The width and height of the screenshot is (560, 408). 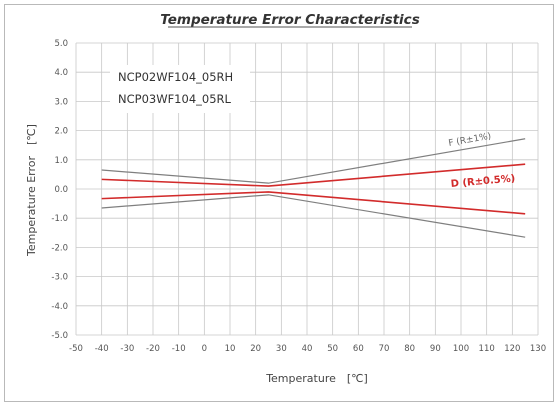 What do you see at coordinates (59, 219) in the screenshot?
I see `y-tick-label: -1.0` at bounding box center [59, 219].